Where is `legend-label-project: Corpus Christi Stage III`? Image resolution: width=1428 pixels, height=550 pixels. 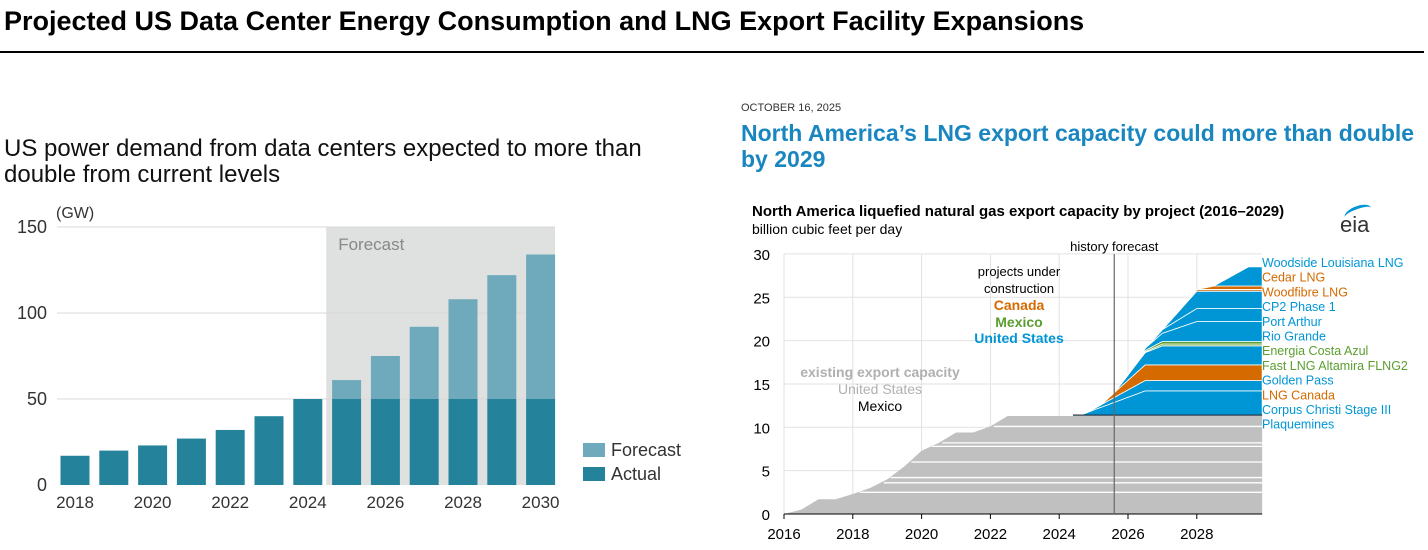
legend-label-project: Corpus Christi Stage III is located at coordinates (1326, 410).